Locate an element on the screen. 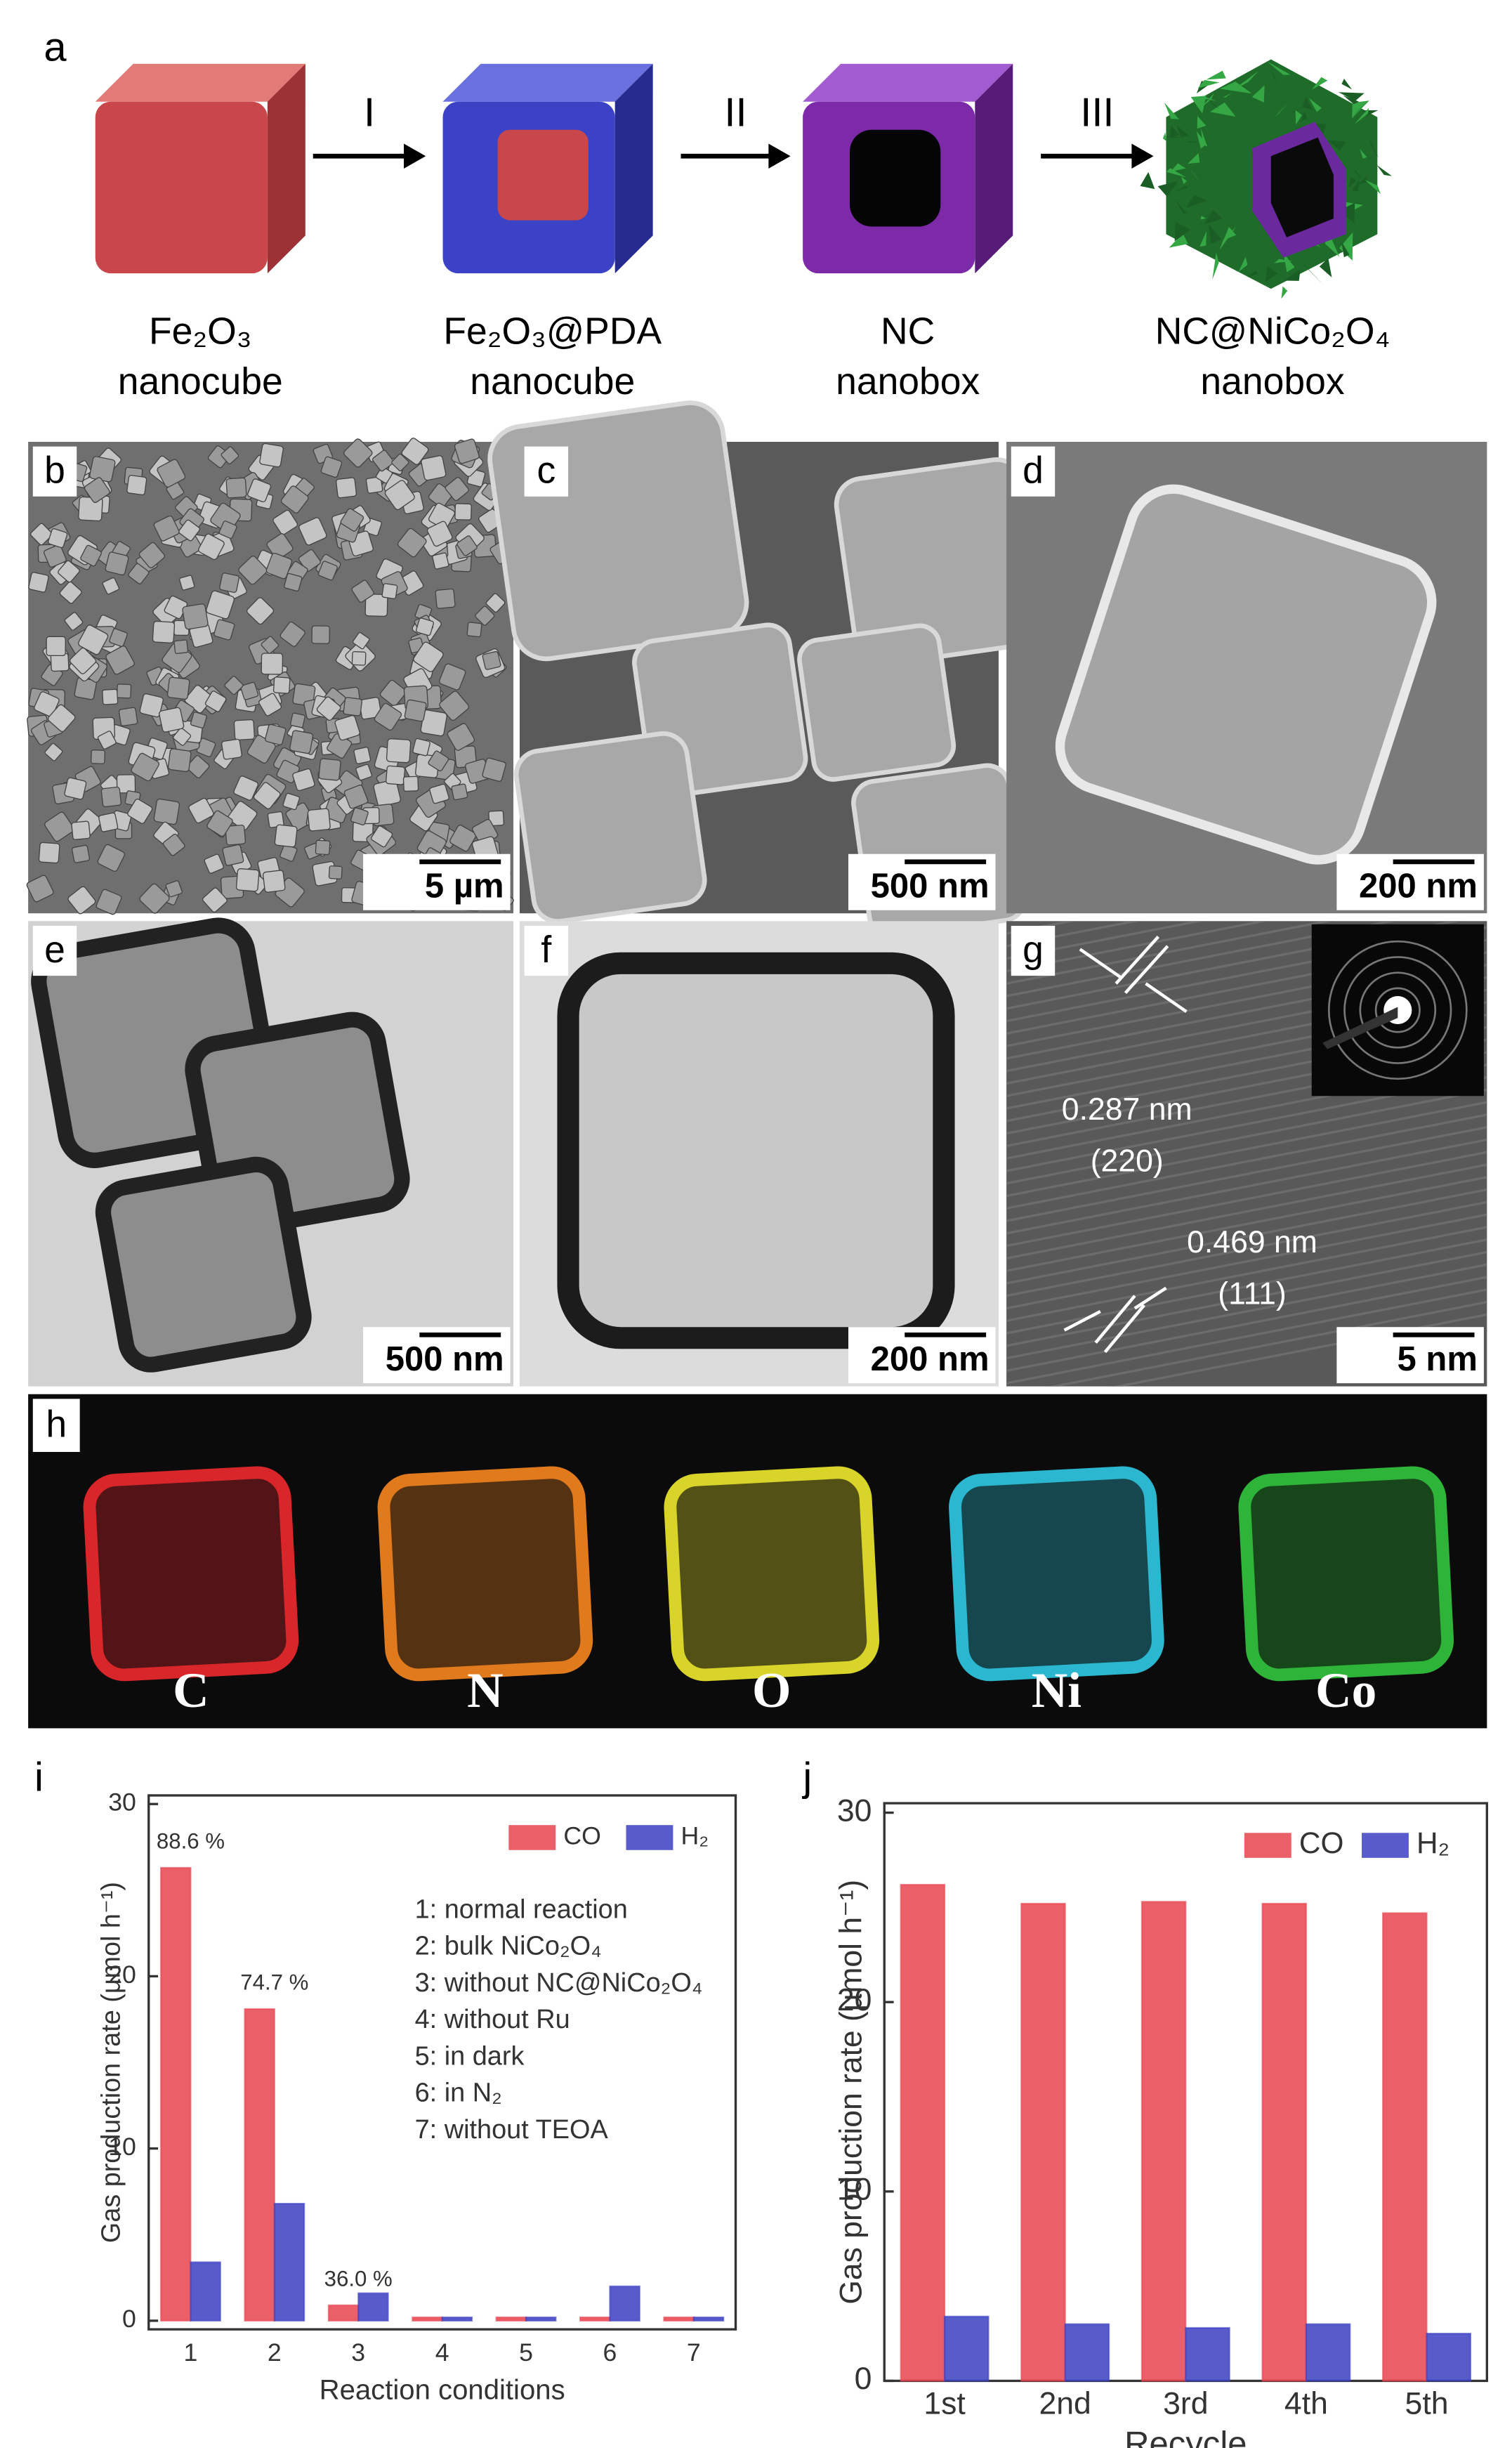 This screenshot has width=1512, height=2448. legend-label: CO is located at coordinates (1321, 1842).